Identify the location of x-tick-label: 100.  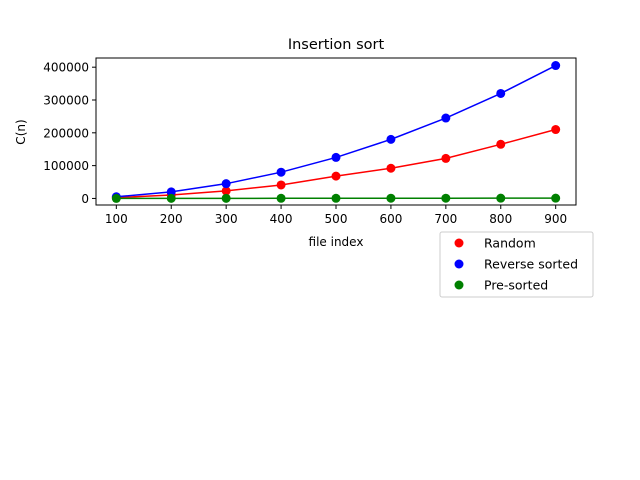
(116, 219).